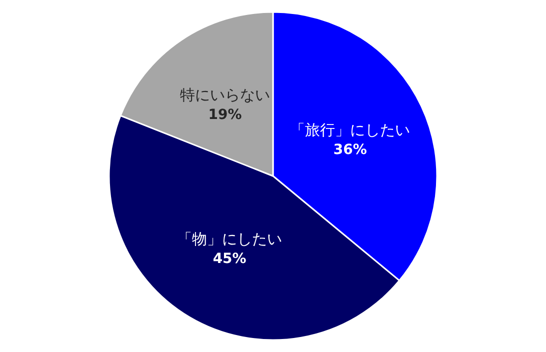  I want to click on slice-label: 「旅行」にしたい, so click(350, 129).